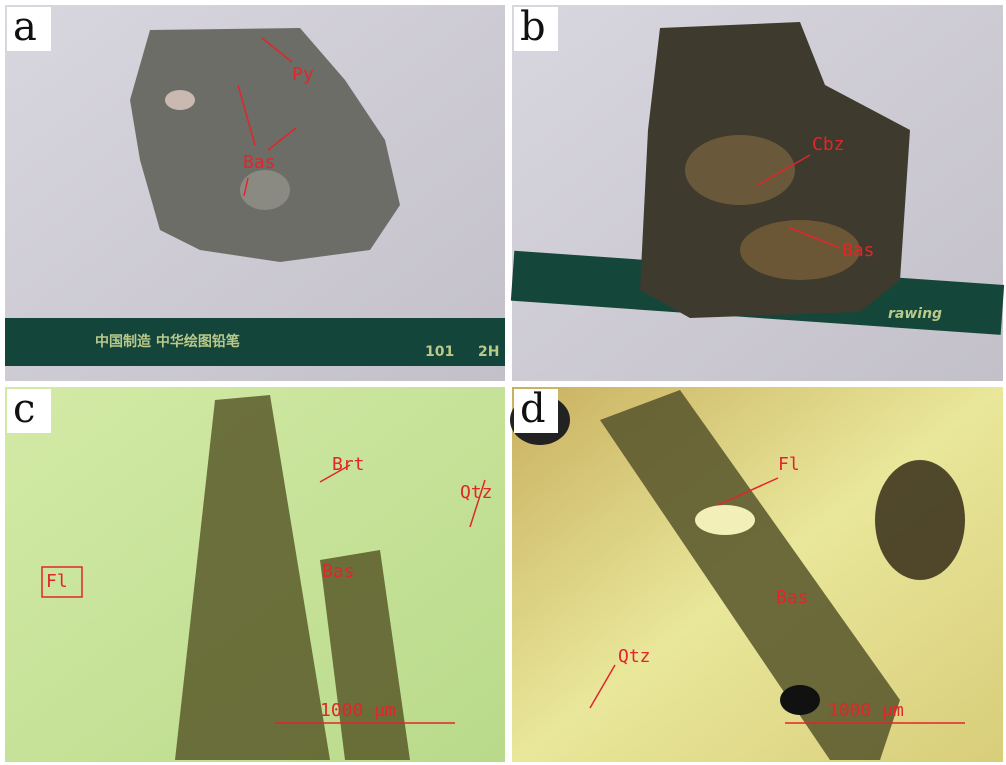 Image resolution: width=1006 pixels, height=765 pixels. Describe the element at coordinates (488, 352) in the screenshot. I see `pencil-text: 2H` at that location.